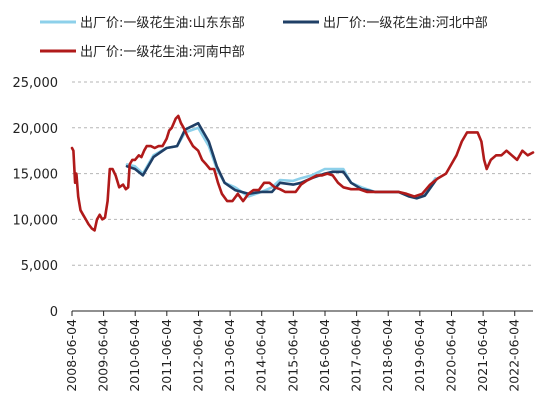 This screenshot has height=418, width=550. What do you see at coordinates (261, 355) in the screenshot?
I see `x-tick-label: 2014-06-04` at bounding box center [261, 355].